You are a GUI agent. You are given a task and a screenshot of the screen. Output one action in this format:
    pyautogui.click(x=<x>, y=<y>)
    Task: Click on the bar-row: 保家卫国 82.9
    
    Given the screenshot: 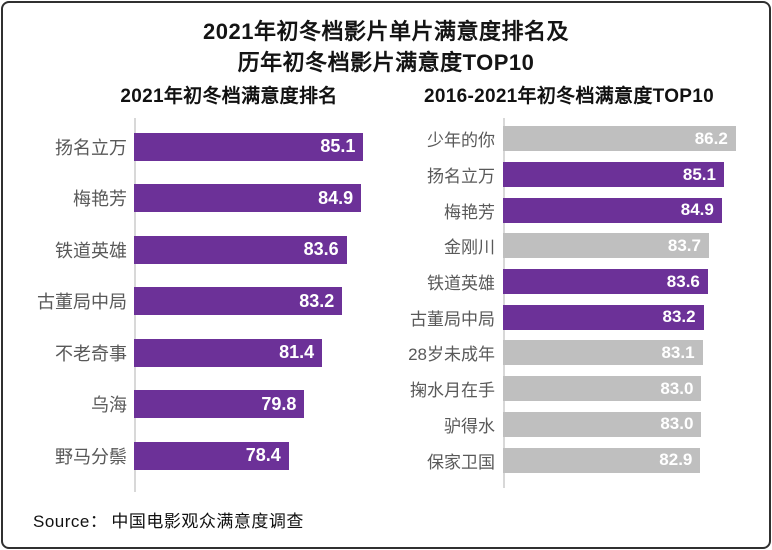 What is the action you would take?
    pyautogui.click(x=569, y=460)
    